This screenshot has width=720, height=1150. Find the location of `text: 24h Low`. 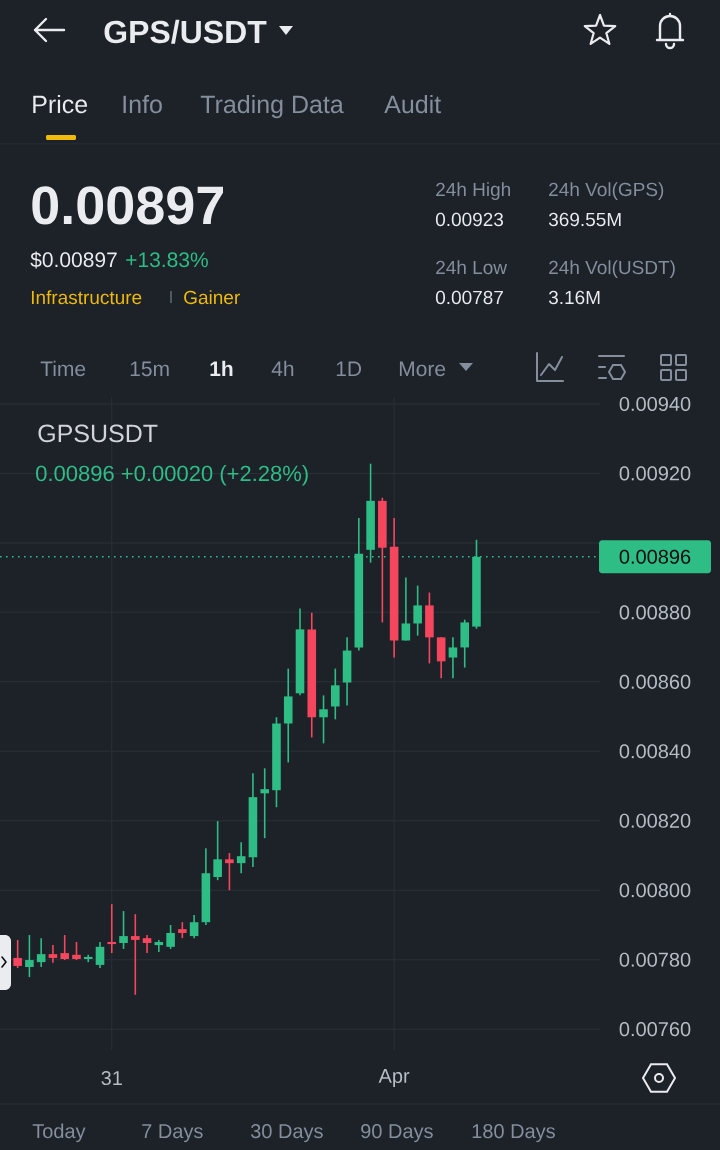

text: 24h Low is located at coordinates (472, 267).